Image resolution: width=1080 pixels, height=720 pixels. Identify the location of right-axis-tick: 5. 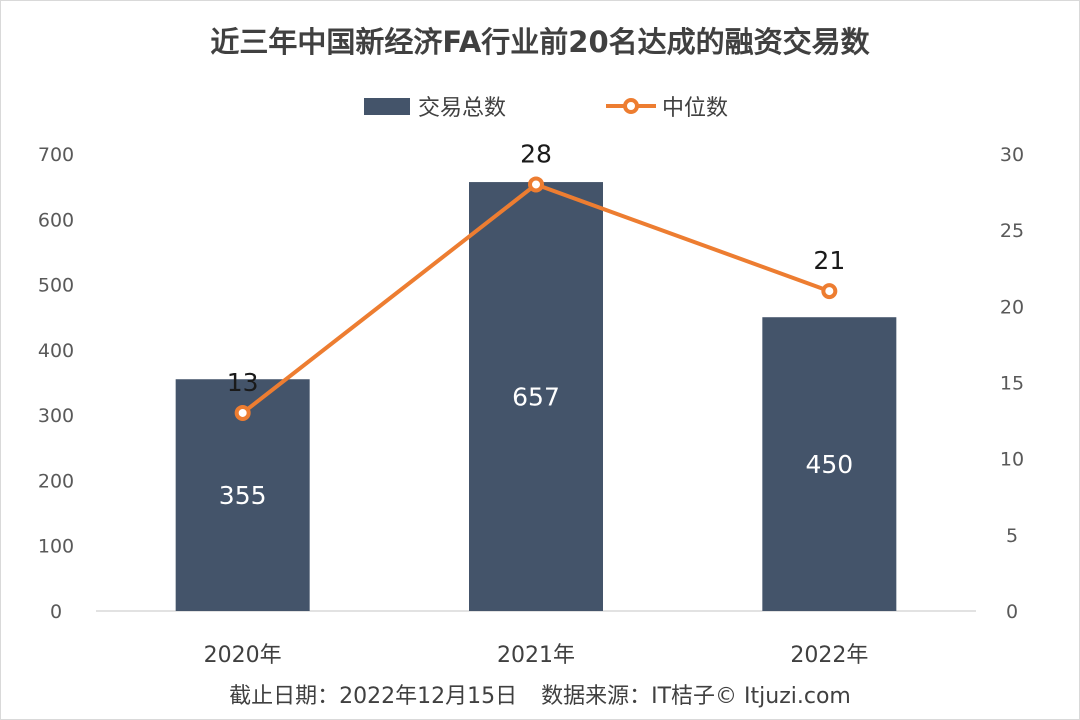
(1012, 536).